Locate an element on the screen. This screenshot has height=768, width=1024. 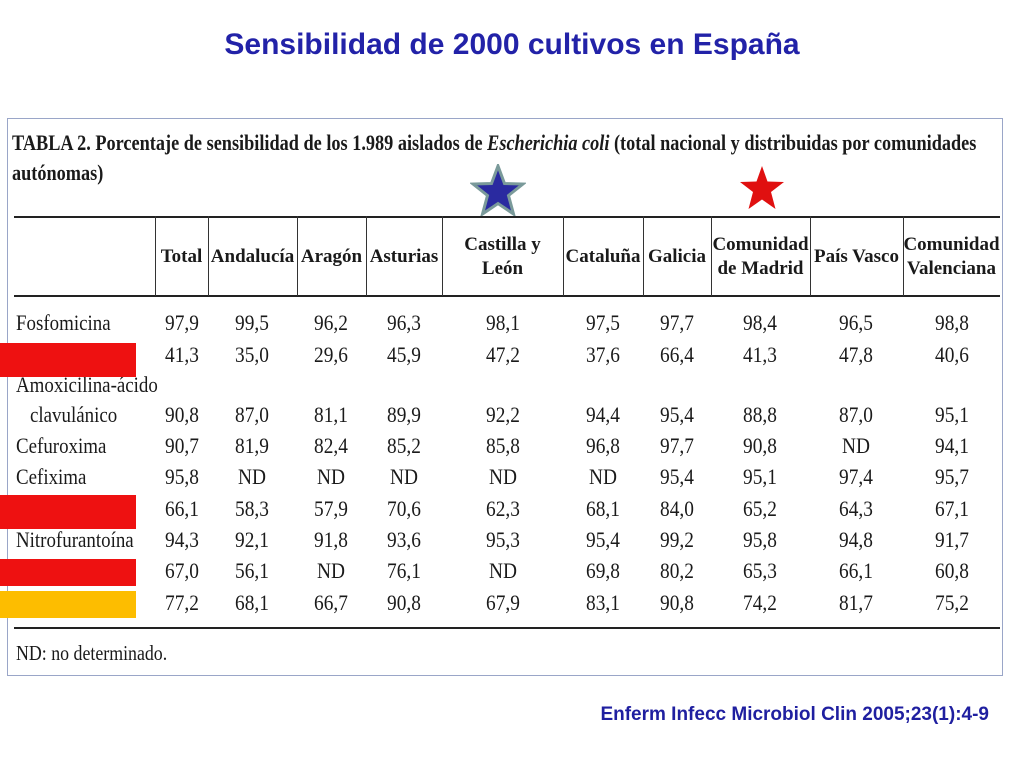
table-cell: 95,7 is located at coordinates (952, 476).